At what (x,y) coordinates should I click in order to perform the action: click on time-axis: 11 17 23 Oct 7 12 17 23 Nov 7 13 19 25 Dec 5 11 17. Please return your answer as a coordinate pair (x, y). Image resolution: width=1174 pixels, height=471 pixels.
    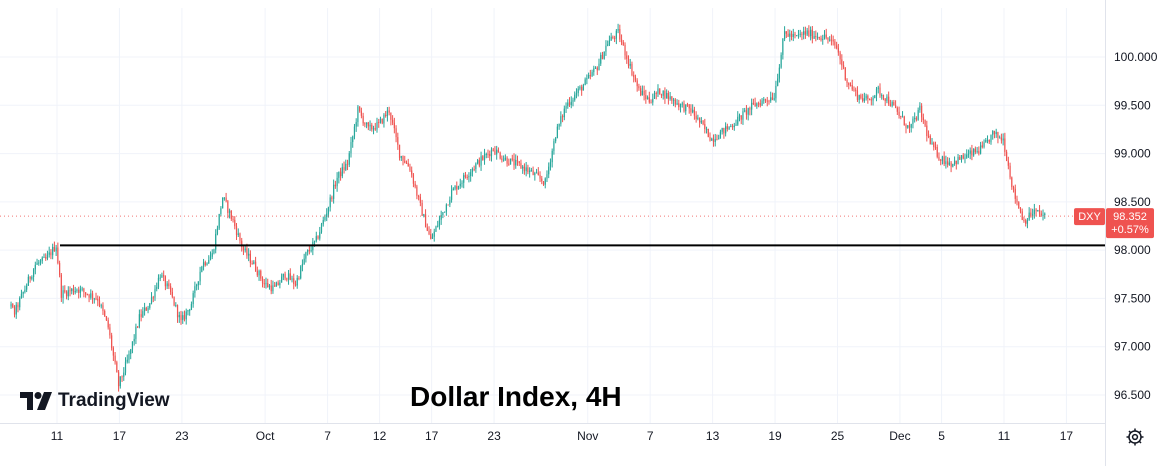
    Looking at the image, I should click on (562, 436).